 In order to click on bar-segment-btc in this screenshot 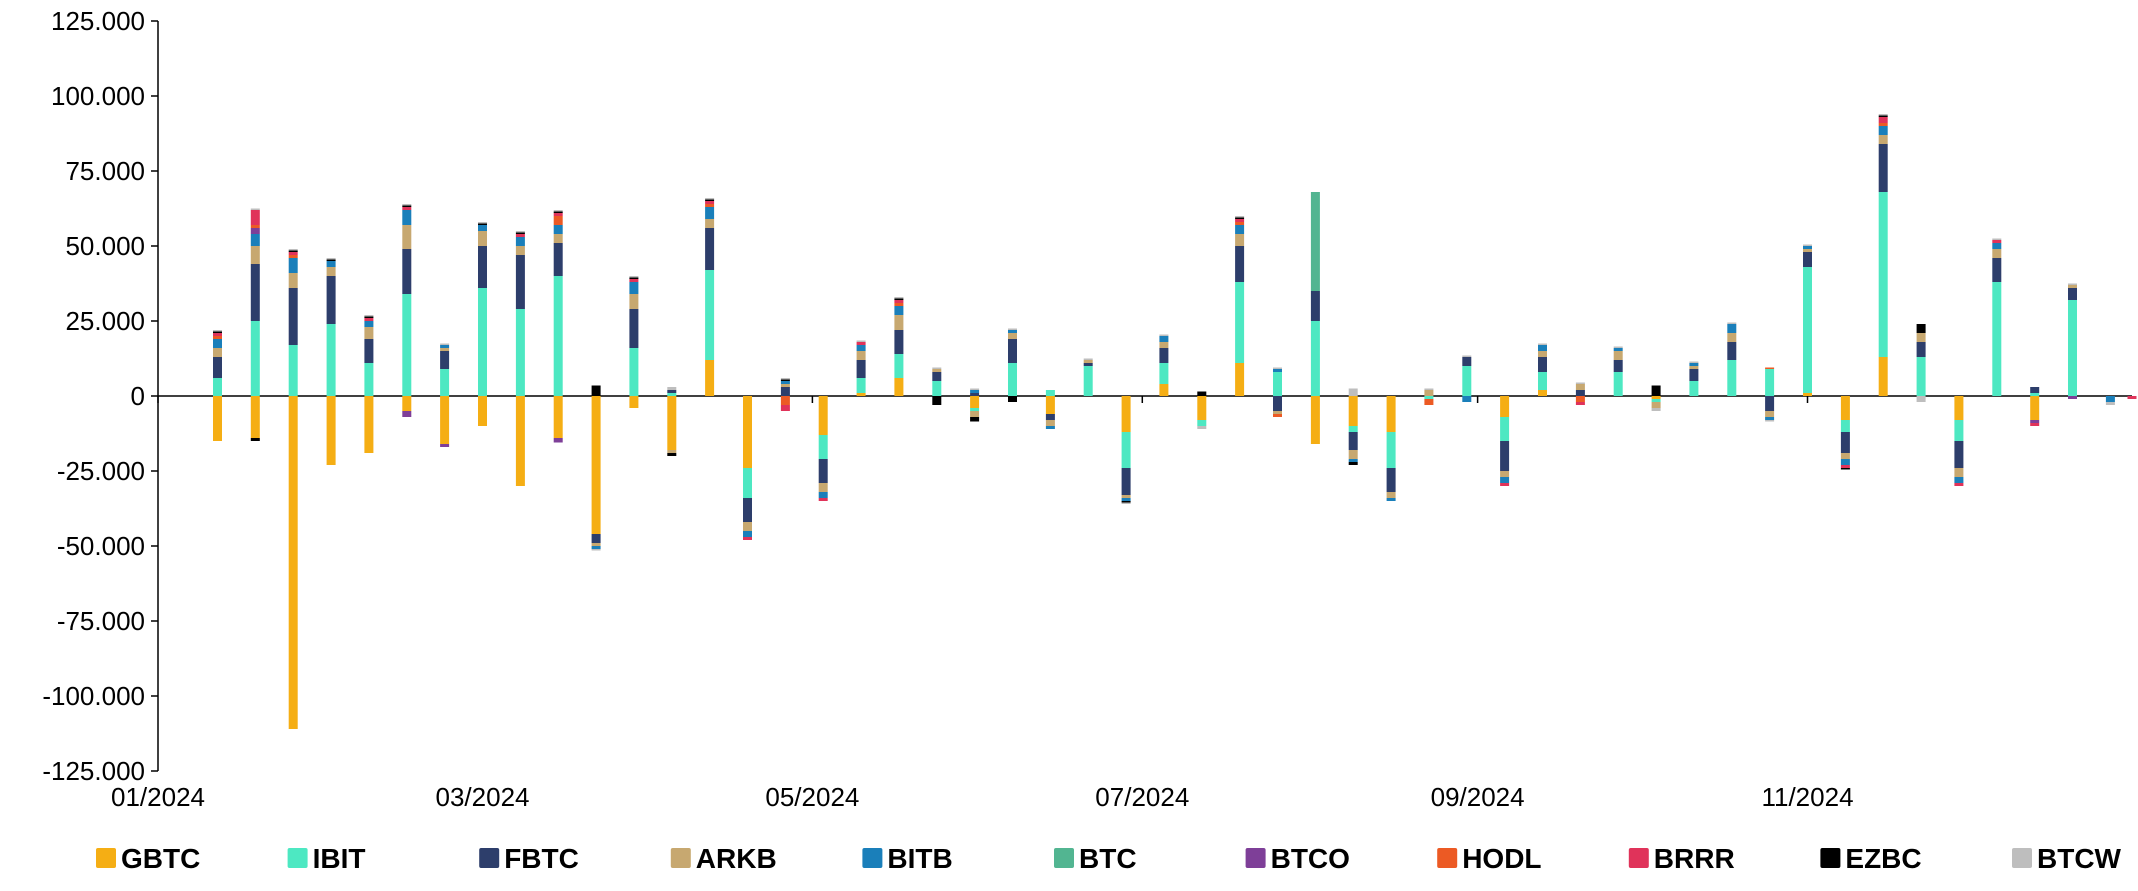, I will do `click(1315, 241)`.